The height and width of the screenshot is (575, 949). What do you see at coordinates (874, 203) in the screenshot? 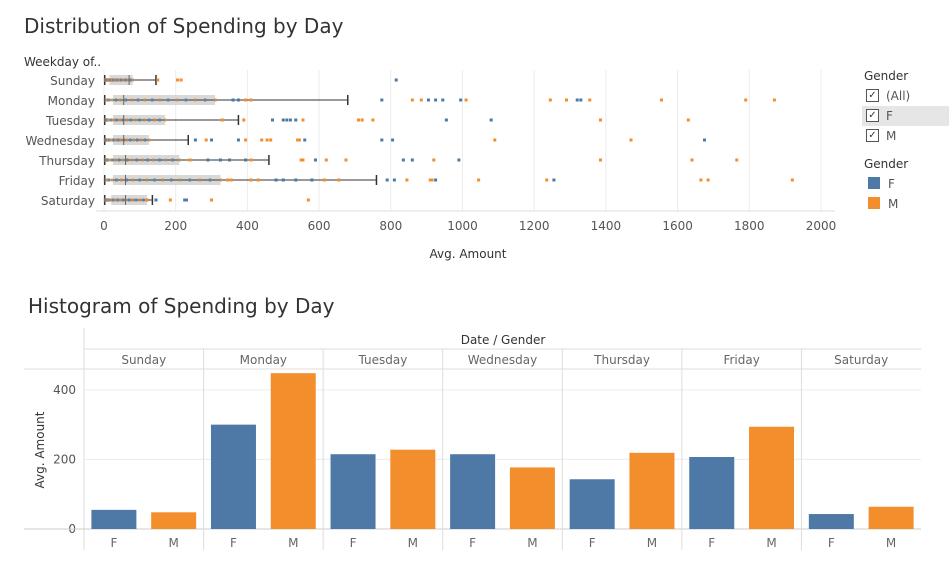
I see `legend-swatch-m` at bounding box center [874, 203].